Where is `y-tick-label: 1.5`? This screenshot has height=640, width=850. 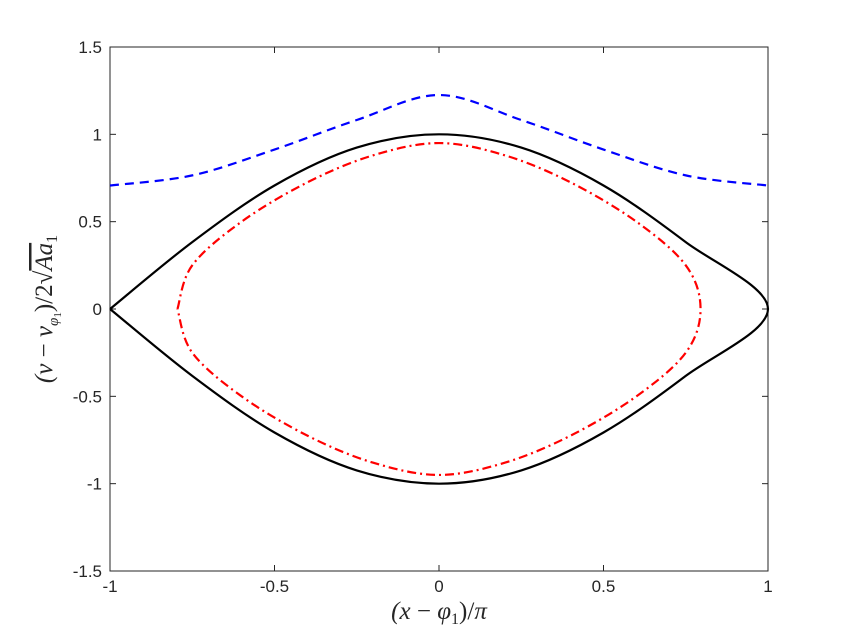
y-tick-label: 1.5 is located at coordinates (90, 47).